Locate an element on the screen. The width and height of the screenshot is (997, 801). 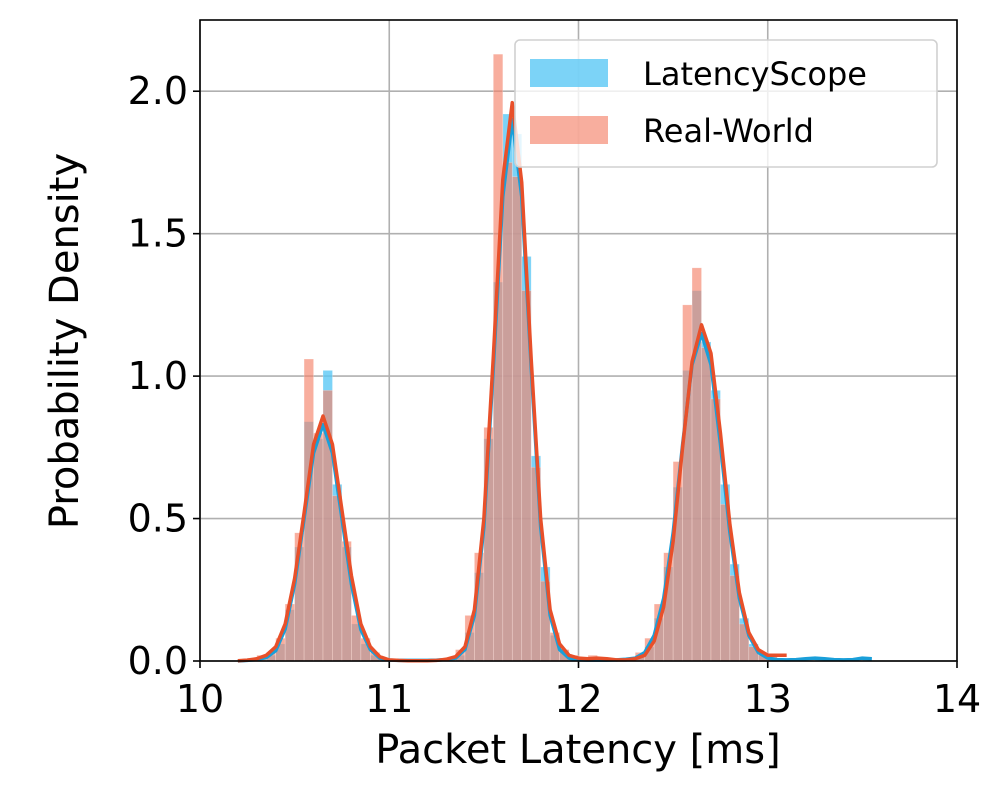
y-axis-label: Probability Density is located at coordinates (65, 341).